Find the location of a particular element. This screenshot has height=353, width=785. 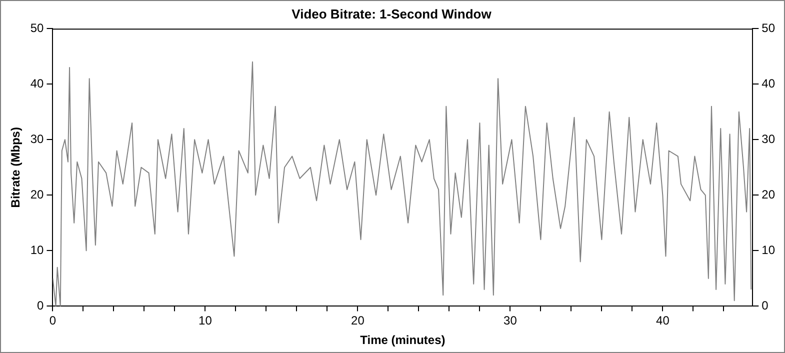

y-tick-label: 50 is located at coordinates (37, 27).